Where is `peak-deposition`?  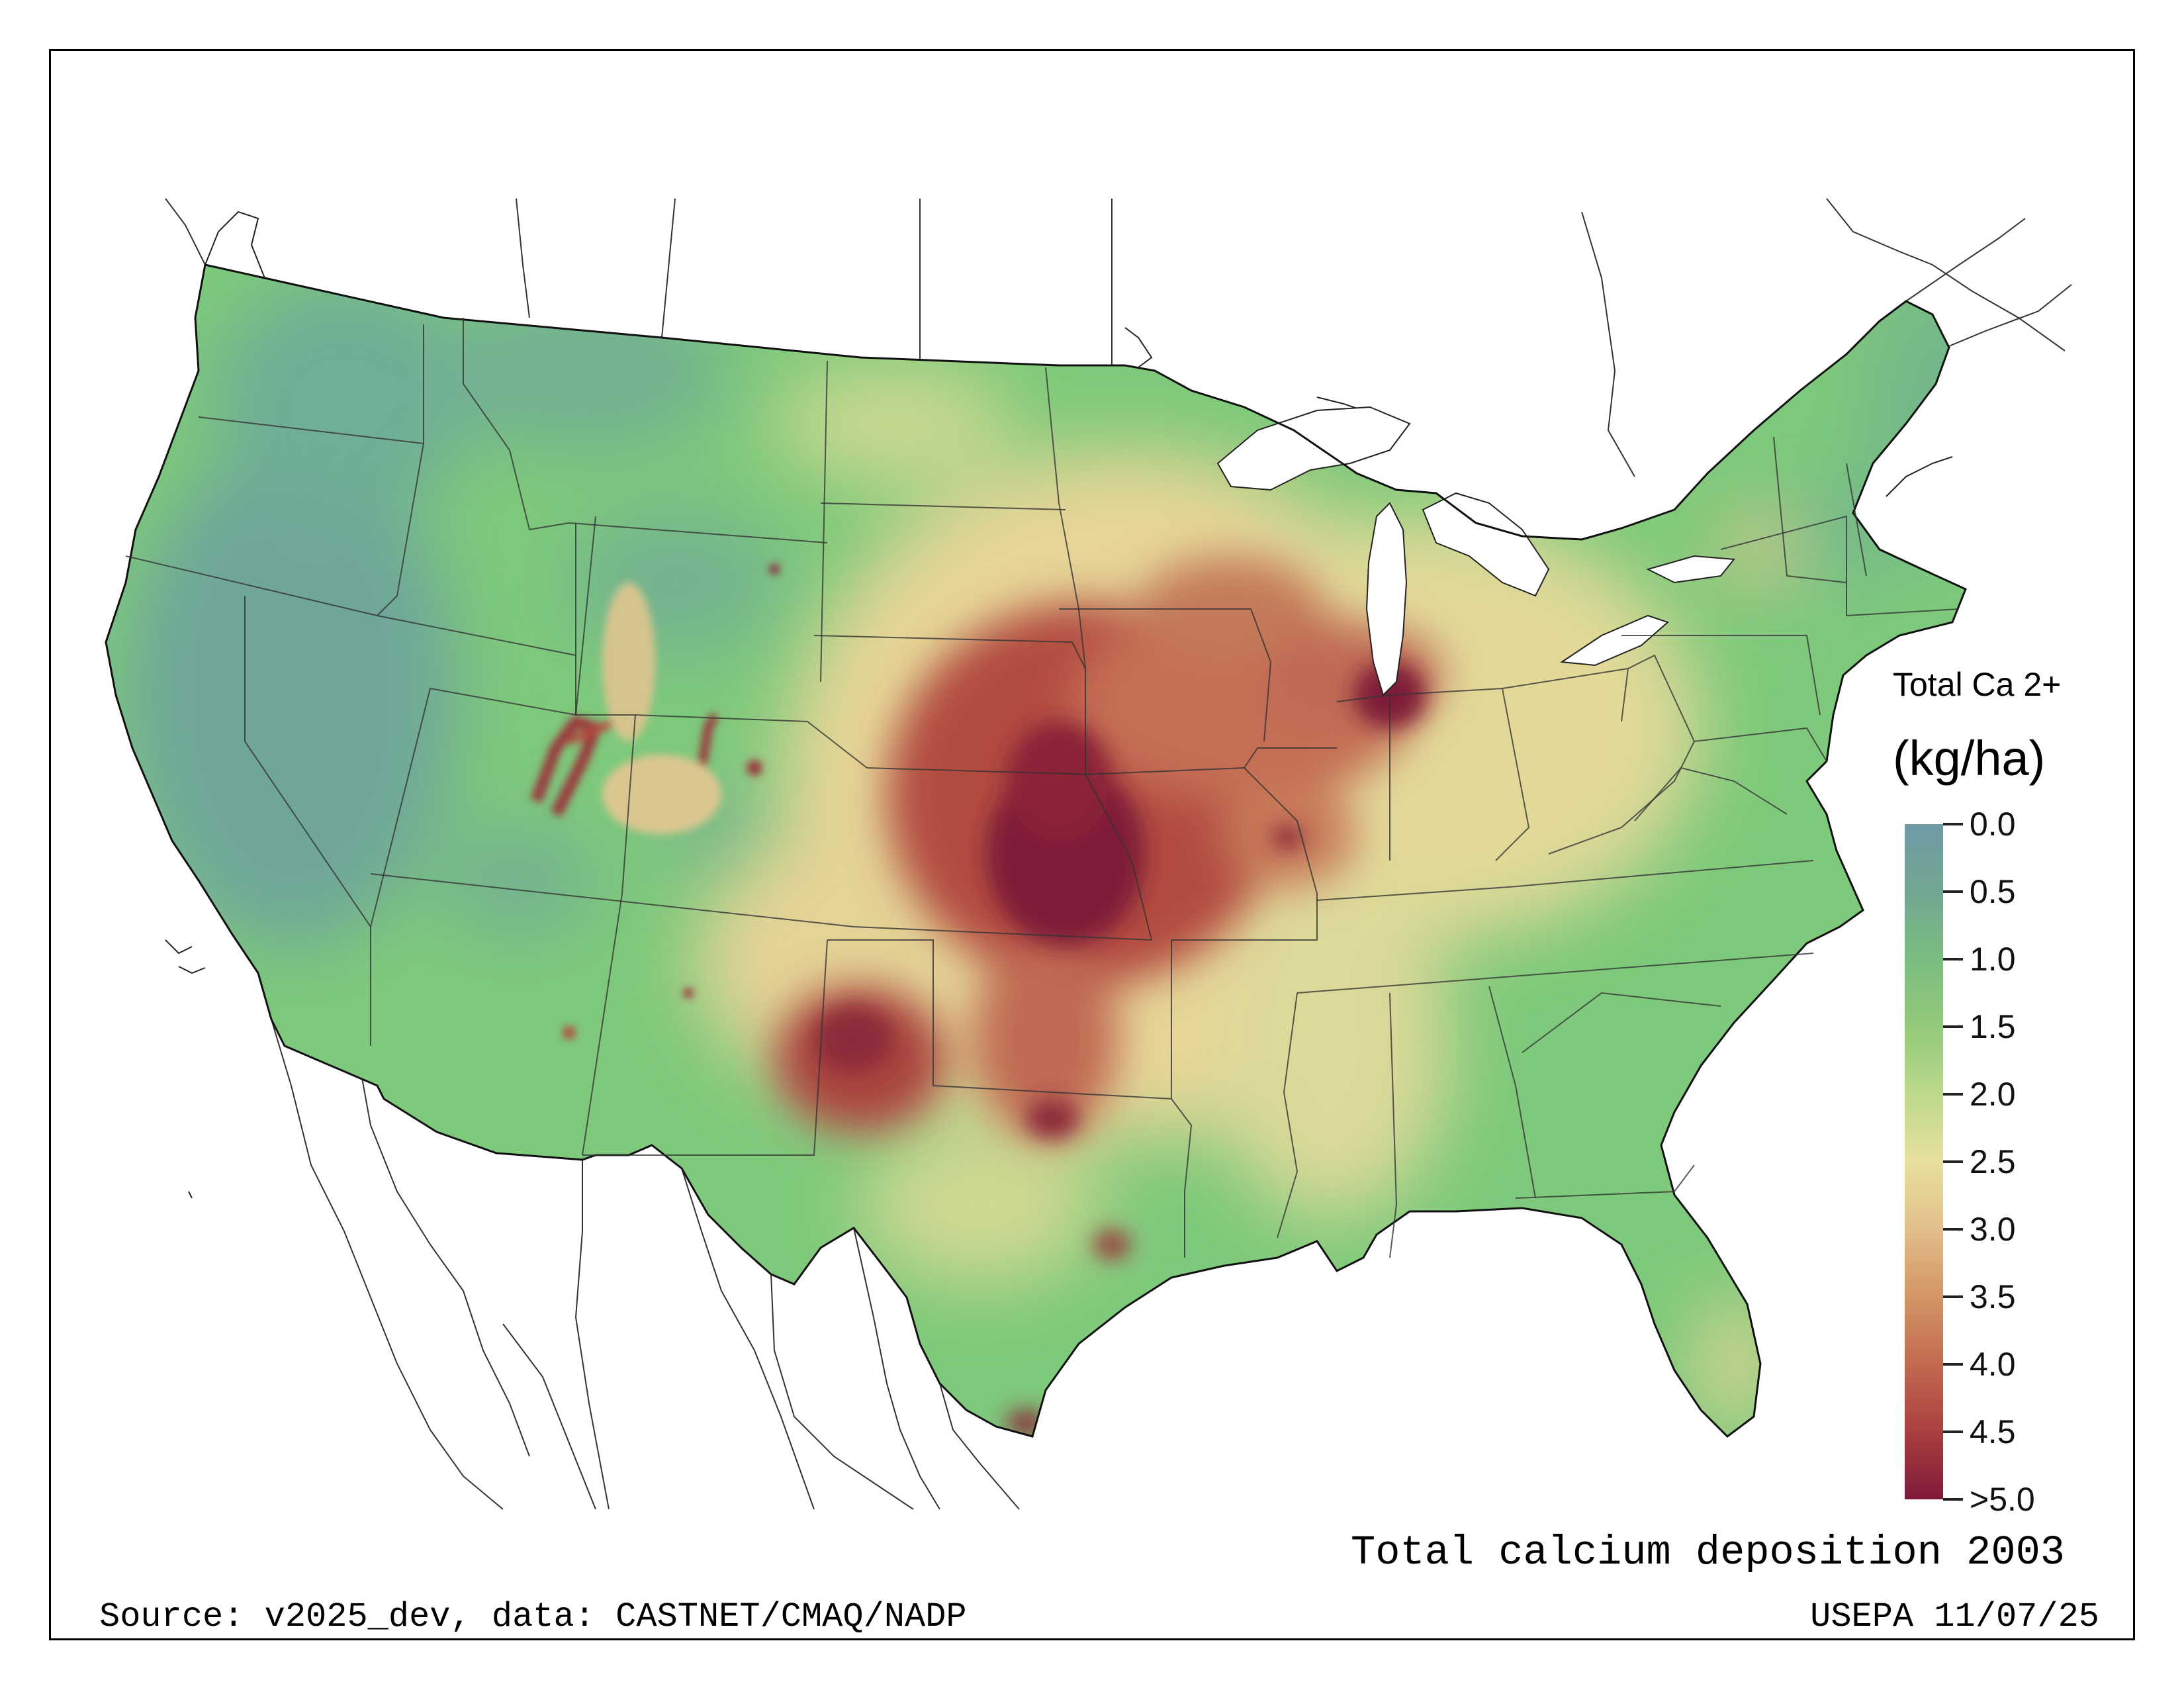
peak-deposition is located at coordinates (1120, 1049).